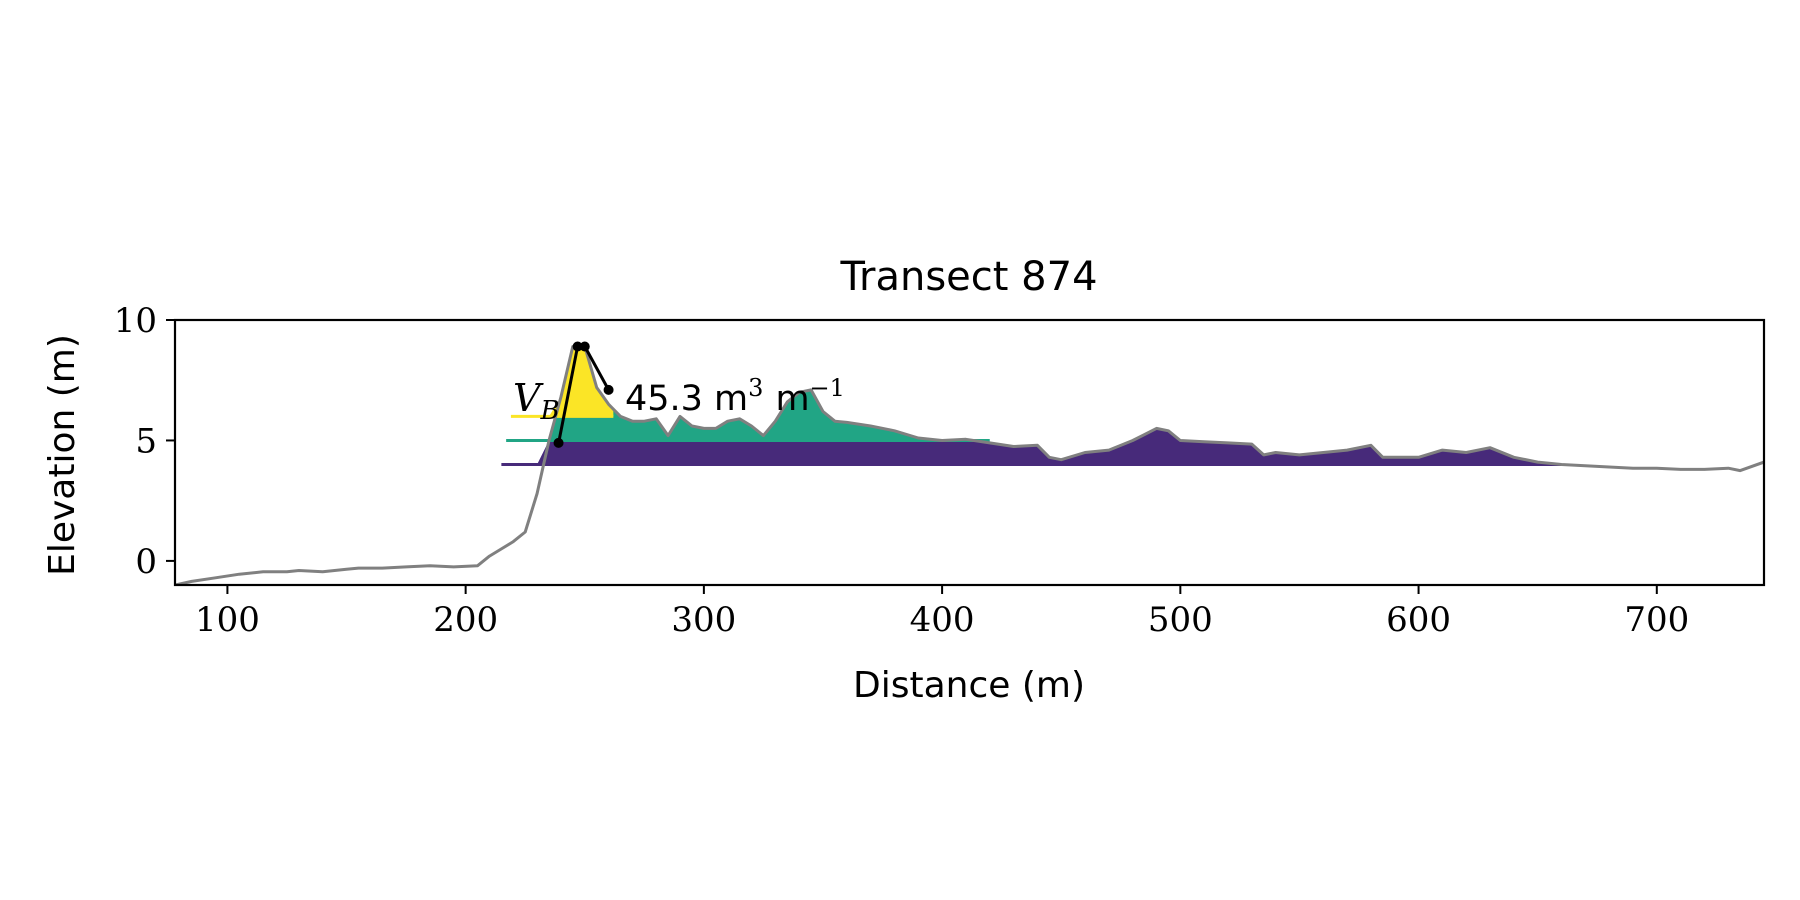 The width and height of the screenshot is (1800, 900). What do you see at coordinates (562, 381) in the screenshot?
I see `fill-level-high` at bounding box center [562, 381].